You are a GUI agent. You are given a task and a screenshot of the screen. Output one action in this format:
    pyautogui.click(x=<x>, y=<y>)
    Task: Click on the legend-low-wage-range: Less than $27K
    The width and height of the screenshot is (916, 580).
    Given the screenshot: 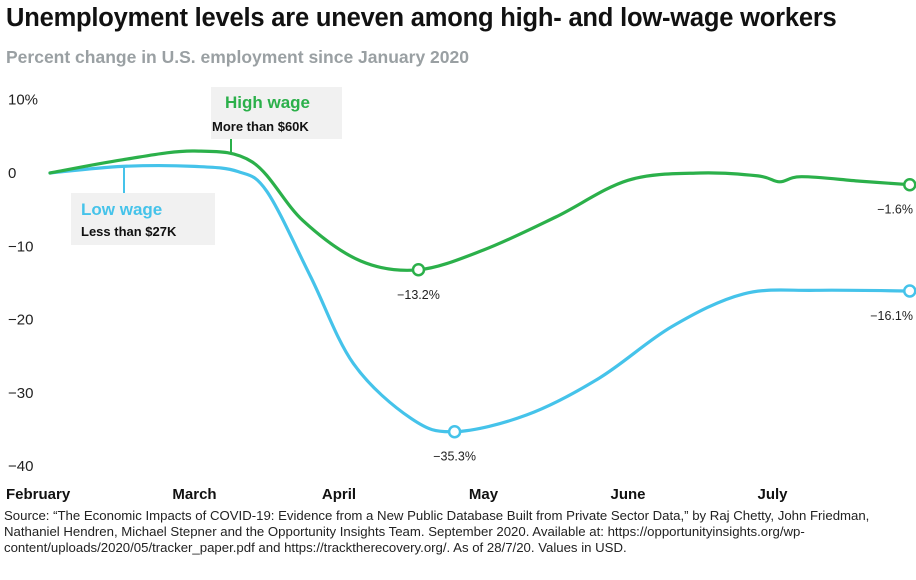 What is the action you would take?
    pyautogui.click(x=129, y=231)
    